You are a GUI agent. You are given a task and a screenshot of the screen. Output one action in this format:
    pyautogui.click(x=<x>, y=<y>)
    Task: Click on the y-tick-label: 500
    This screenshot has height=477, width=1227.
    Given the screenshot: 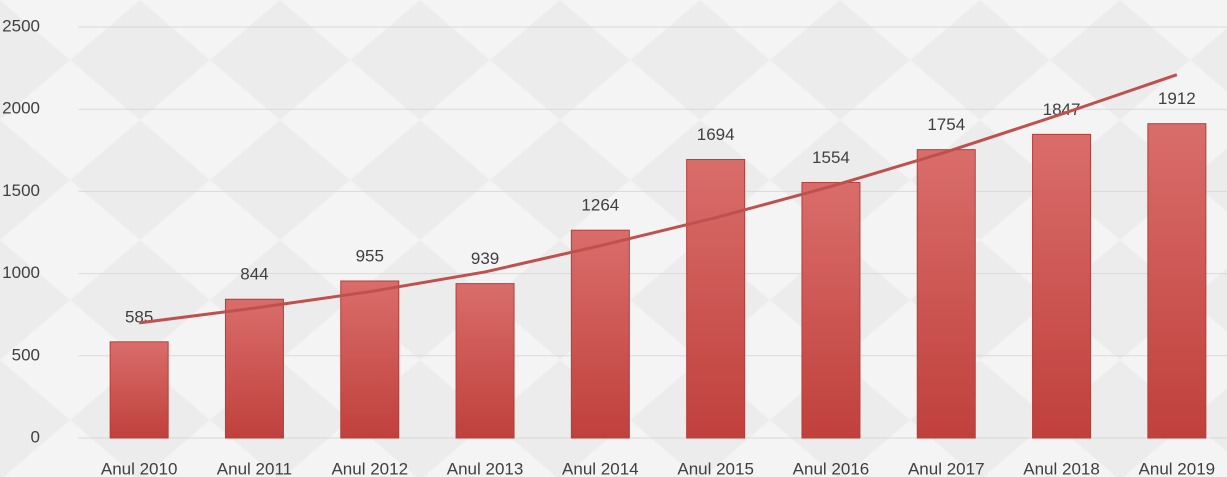 What is the action you would take?
    pyautogui.click(x=26, y=354)
    